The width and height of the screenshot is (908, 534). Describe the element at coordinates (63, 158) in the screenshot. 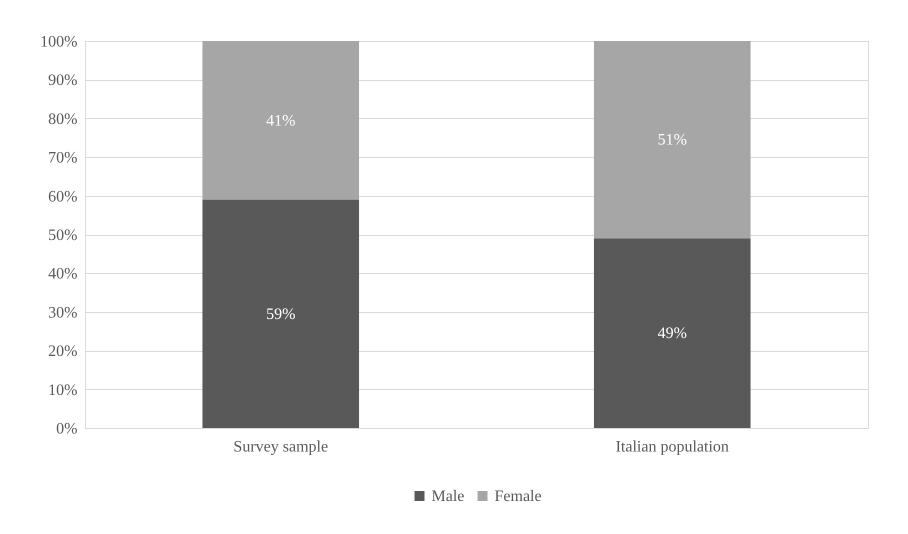

I see `y-tick-label: 70%` at that location.